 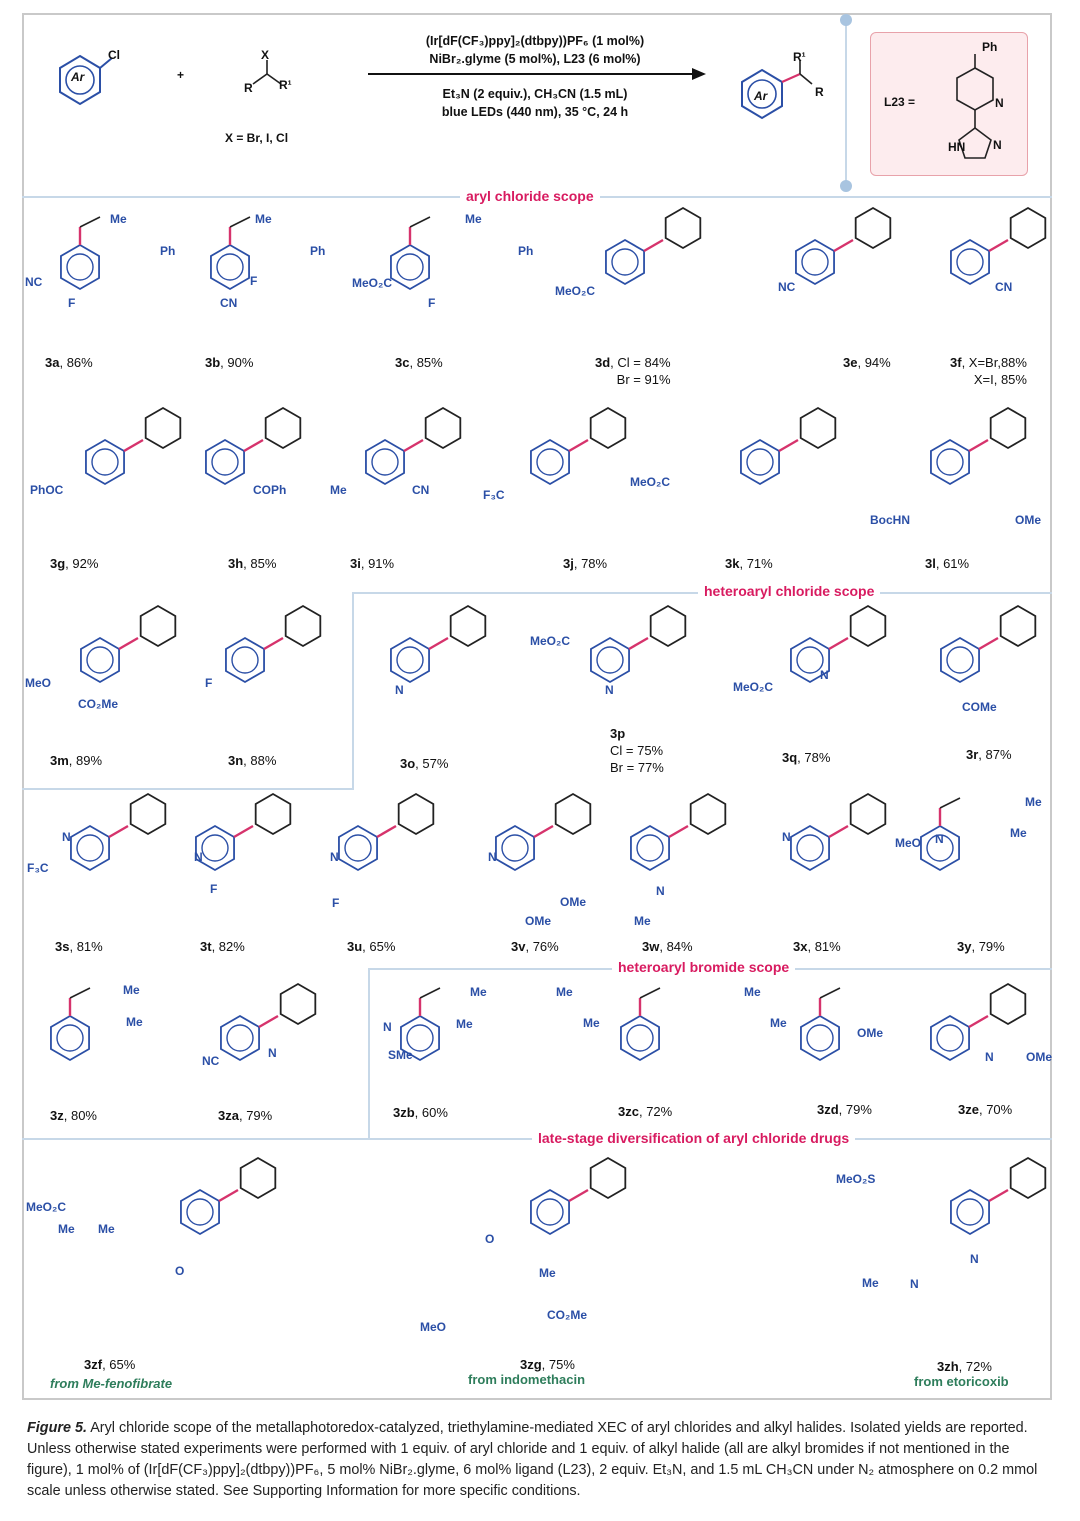 What do you see at coordinates (267, 72) in the screenshot?
I see `alkyl-halide-structure` at bounding box center [267, 72].